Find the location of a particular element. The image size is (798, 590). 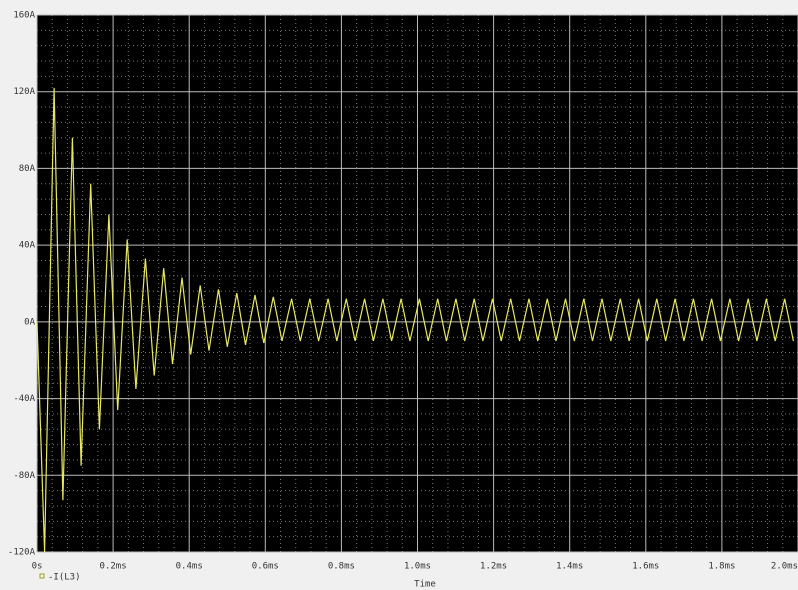

x-tick-label: 1.4ms is located at coordinates (569, 567).